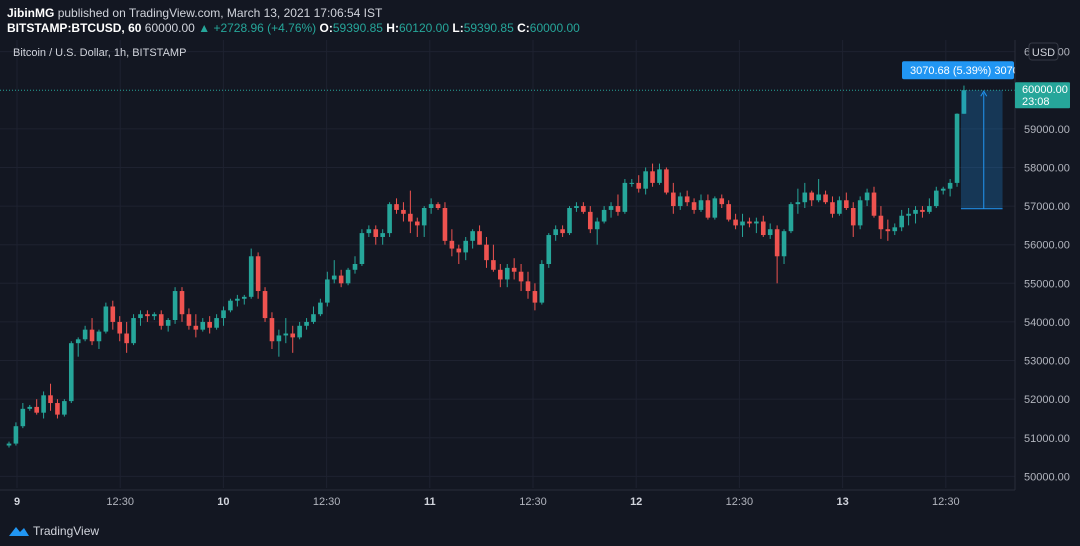  I want to click on y-tick-label: 57000.00, so click(1047, 207).